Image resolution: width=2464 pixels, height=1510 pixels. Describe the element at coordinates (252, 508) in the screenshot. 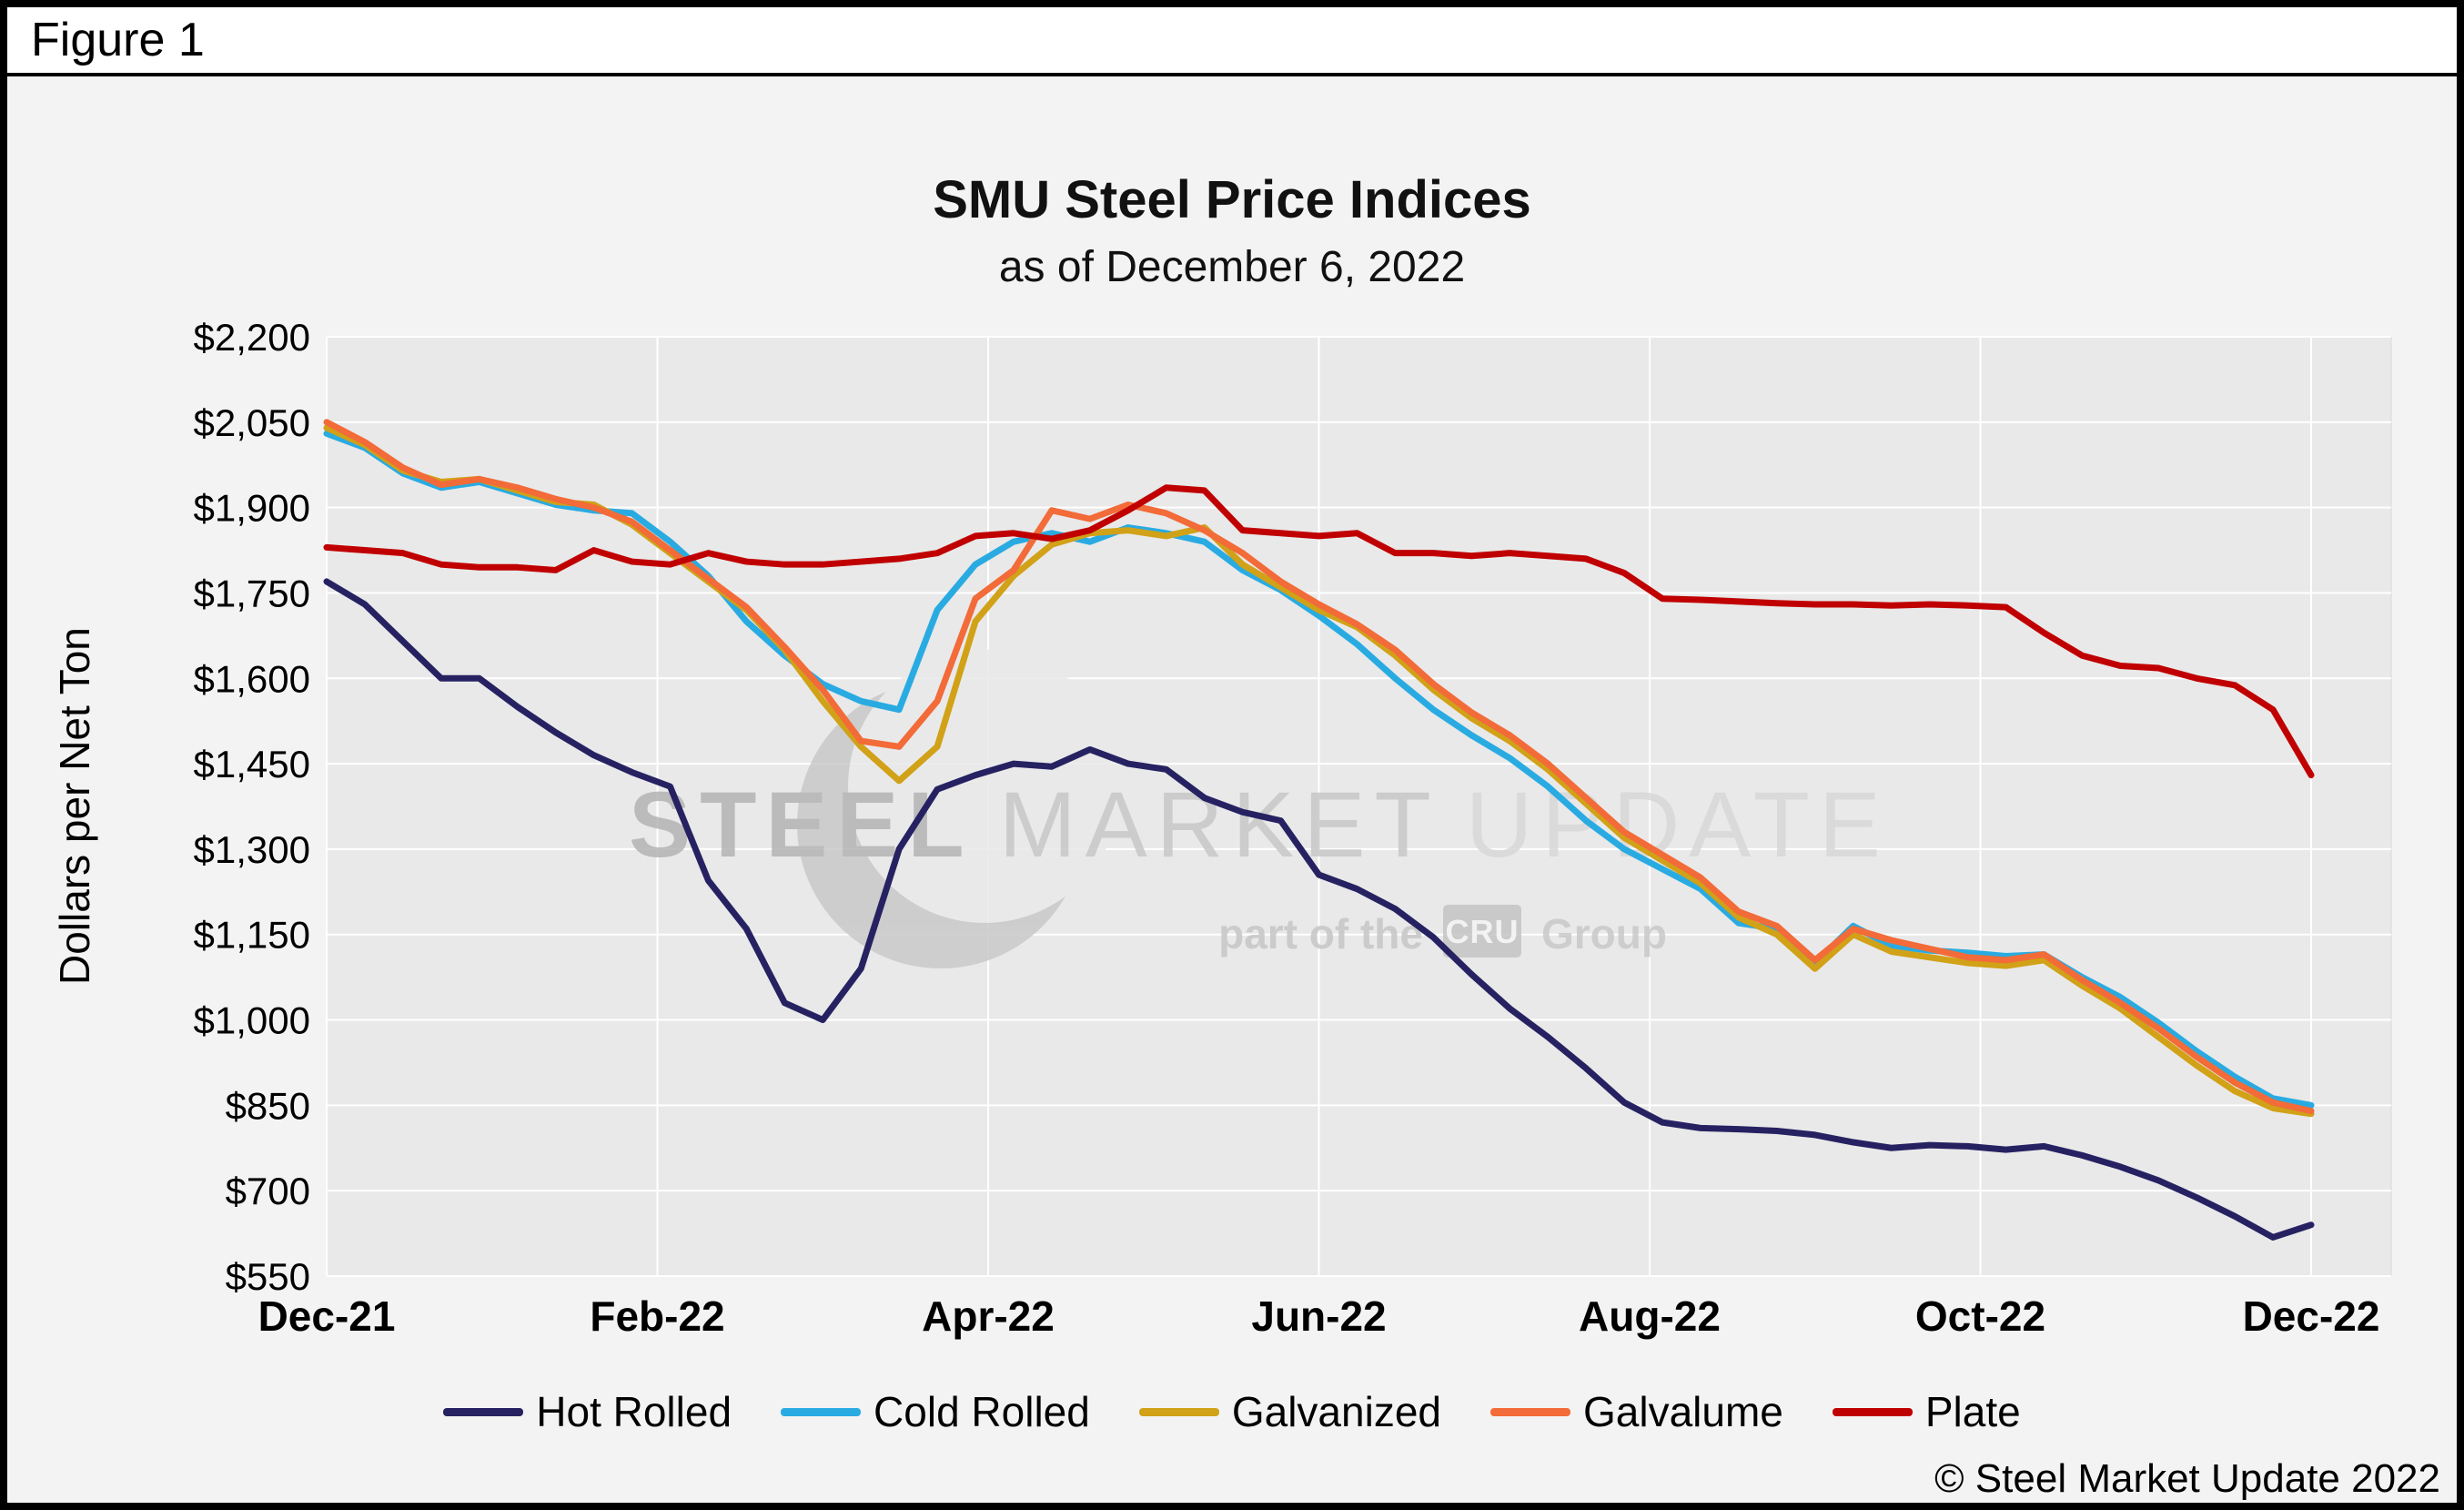

I see `y-tick-label: $1,900` at that location.